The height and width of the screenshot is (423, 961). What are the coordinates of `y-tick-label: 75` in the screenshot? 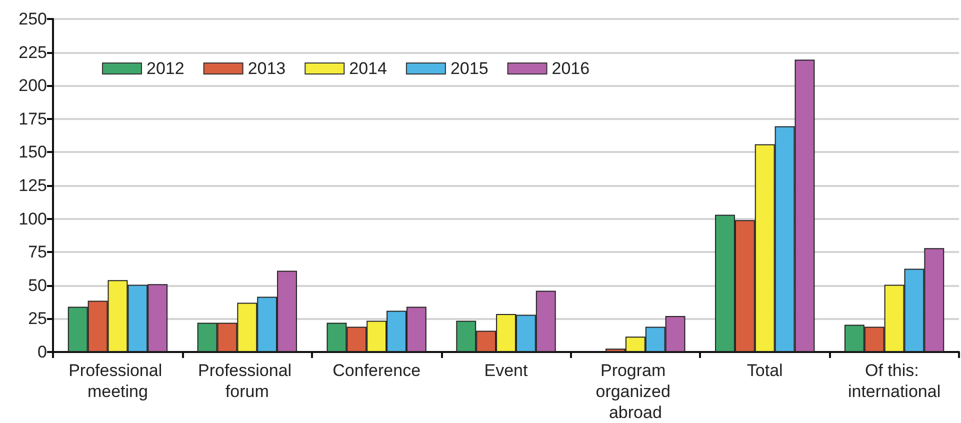 It's located at (37, 252).